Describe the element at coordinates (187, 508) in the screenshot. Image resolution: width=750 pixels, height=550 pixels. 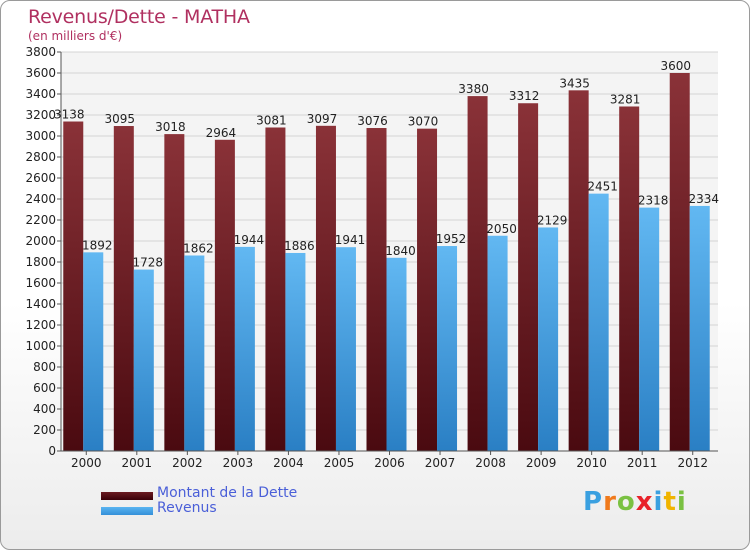
I see `legend-label-revenus: Revenus` at that location.